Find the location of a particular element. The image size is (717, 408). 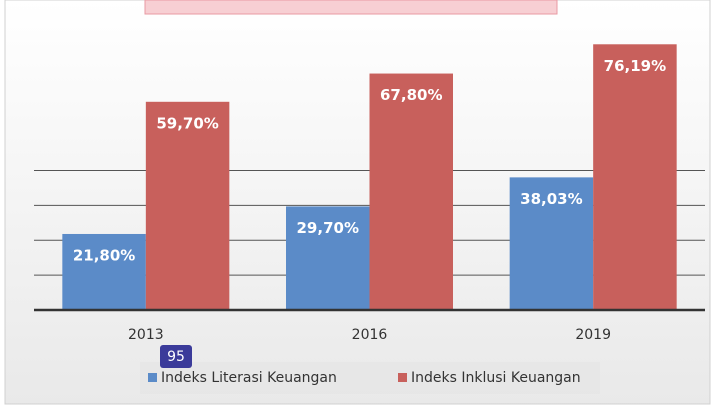

data-label: 67,80% is located at coordinates (411, 95).